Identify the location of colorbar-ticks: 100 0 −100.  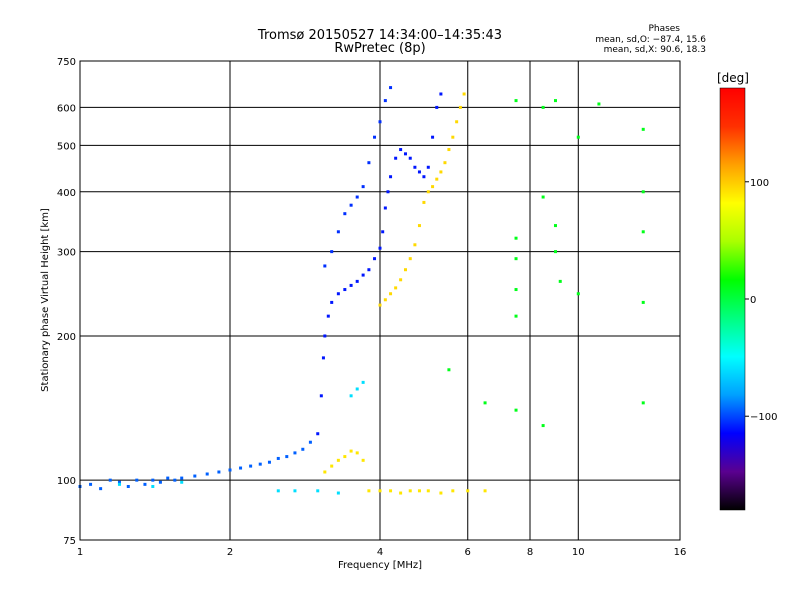
(761, 300).